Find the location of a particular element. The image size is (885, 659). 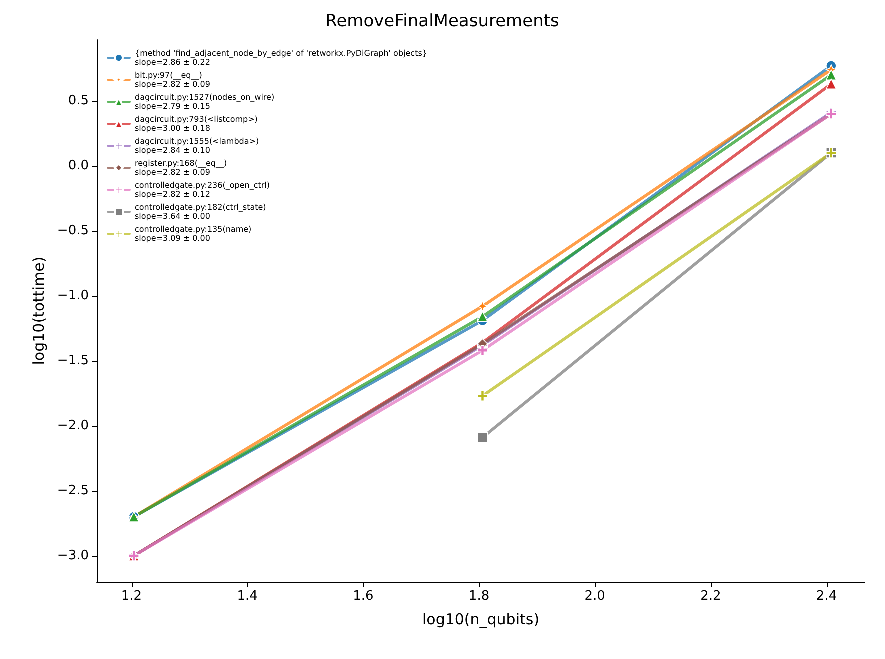

x-tick-label: 1.2 is located at coordinates (131, 596).